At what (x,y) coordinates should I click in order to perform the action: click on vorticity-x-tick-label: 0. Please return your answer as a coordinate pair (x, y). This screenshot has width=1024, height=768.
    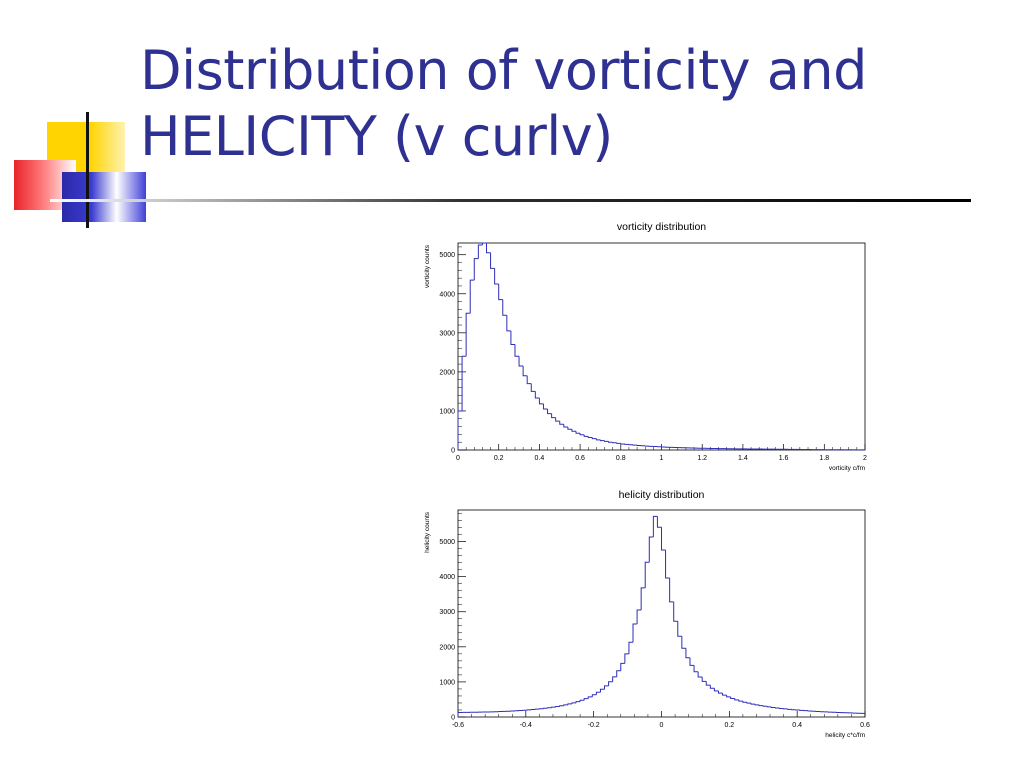
    Looking at the image, I should click on (458, 458).